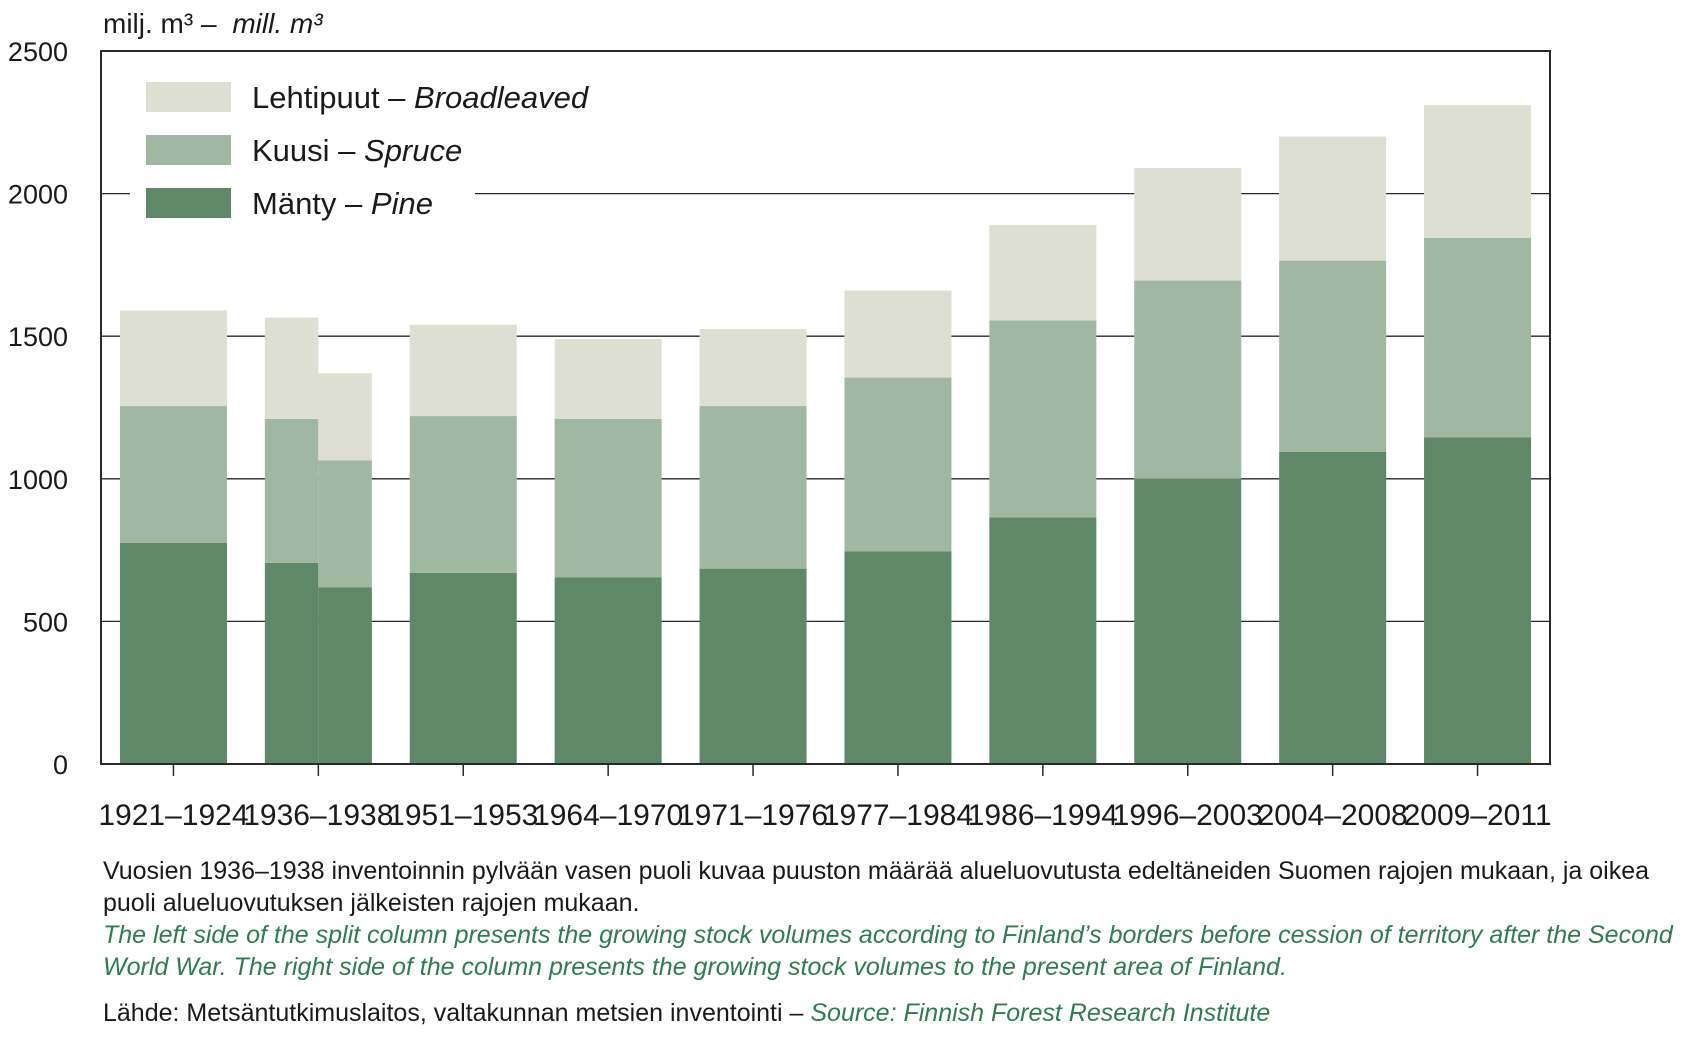 The width and height of the screenshot is (1696, 1044). I want to click on legend-label-fi: Kuusi –, so click(308, 150).